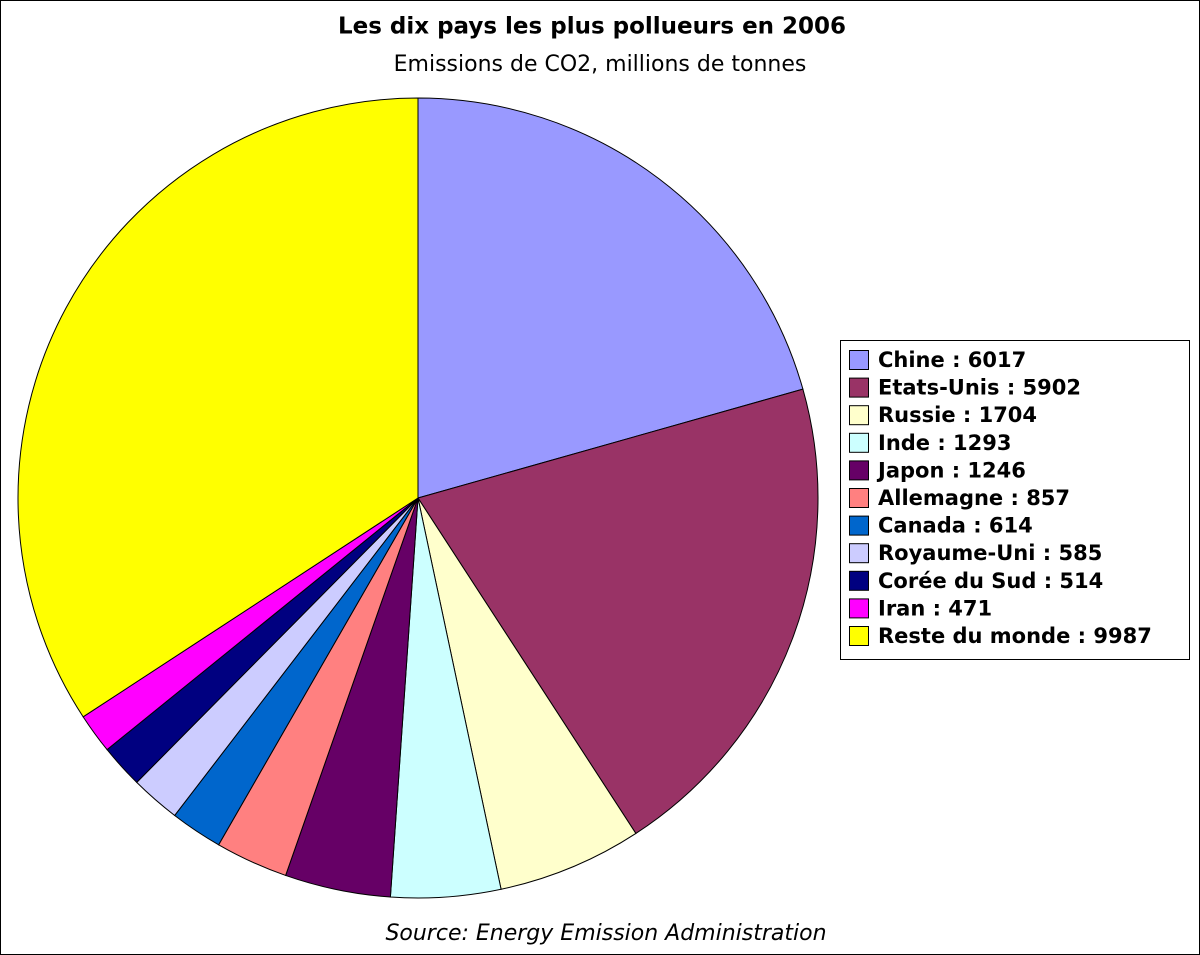 This screenshot has height=955, width=1200. What do you see at coordinates (600, 64) in the screenshot?
I see `chart-subtitle: Emissions de CO2, millions de tonnes` at bounding box center [600, 64].